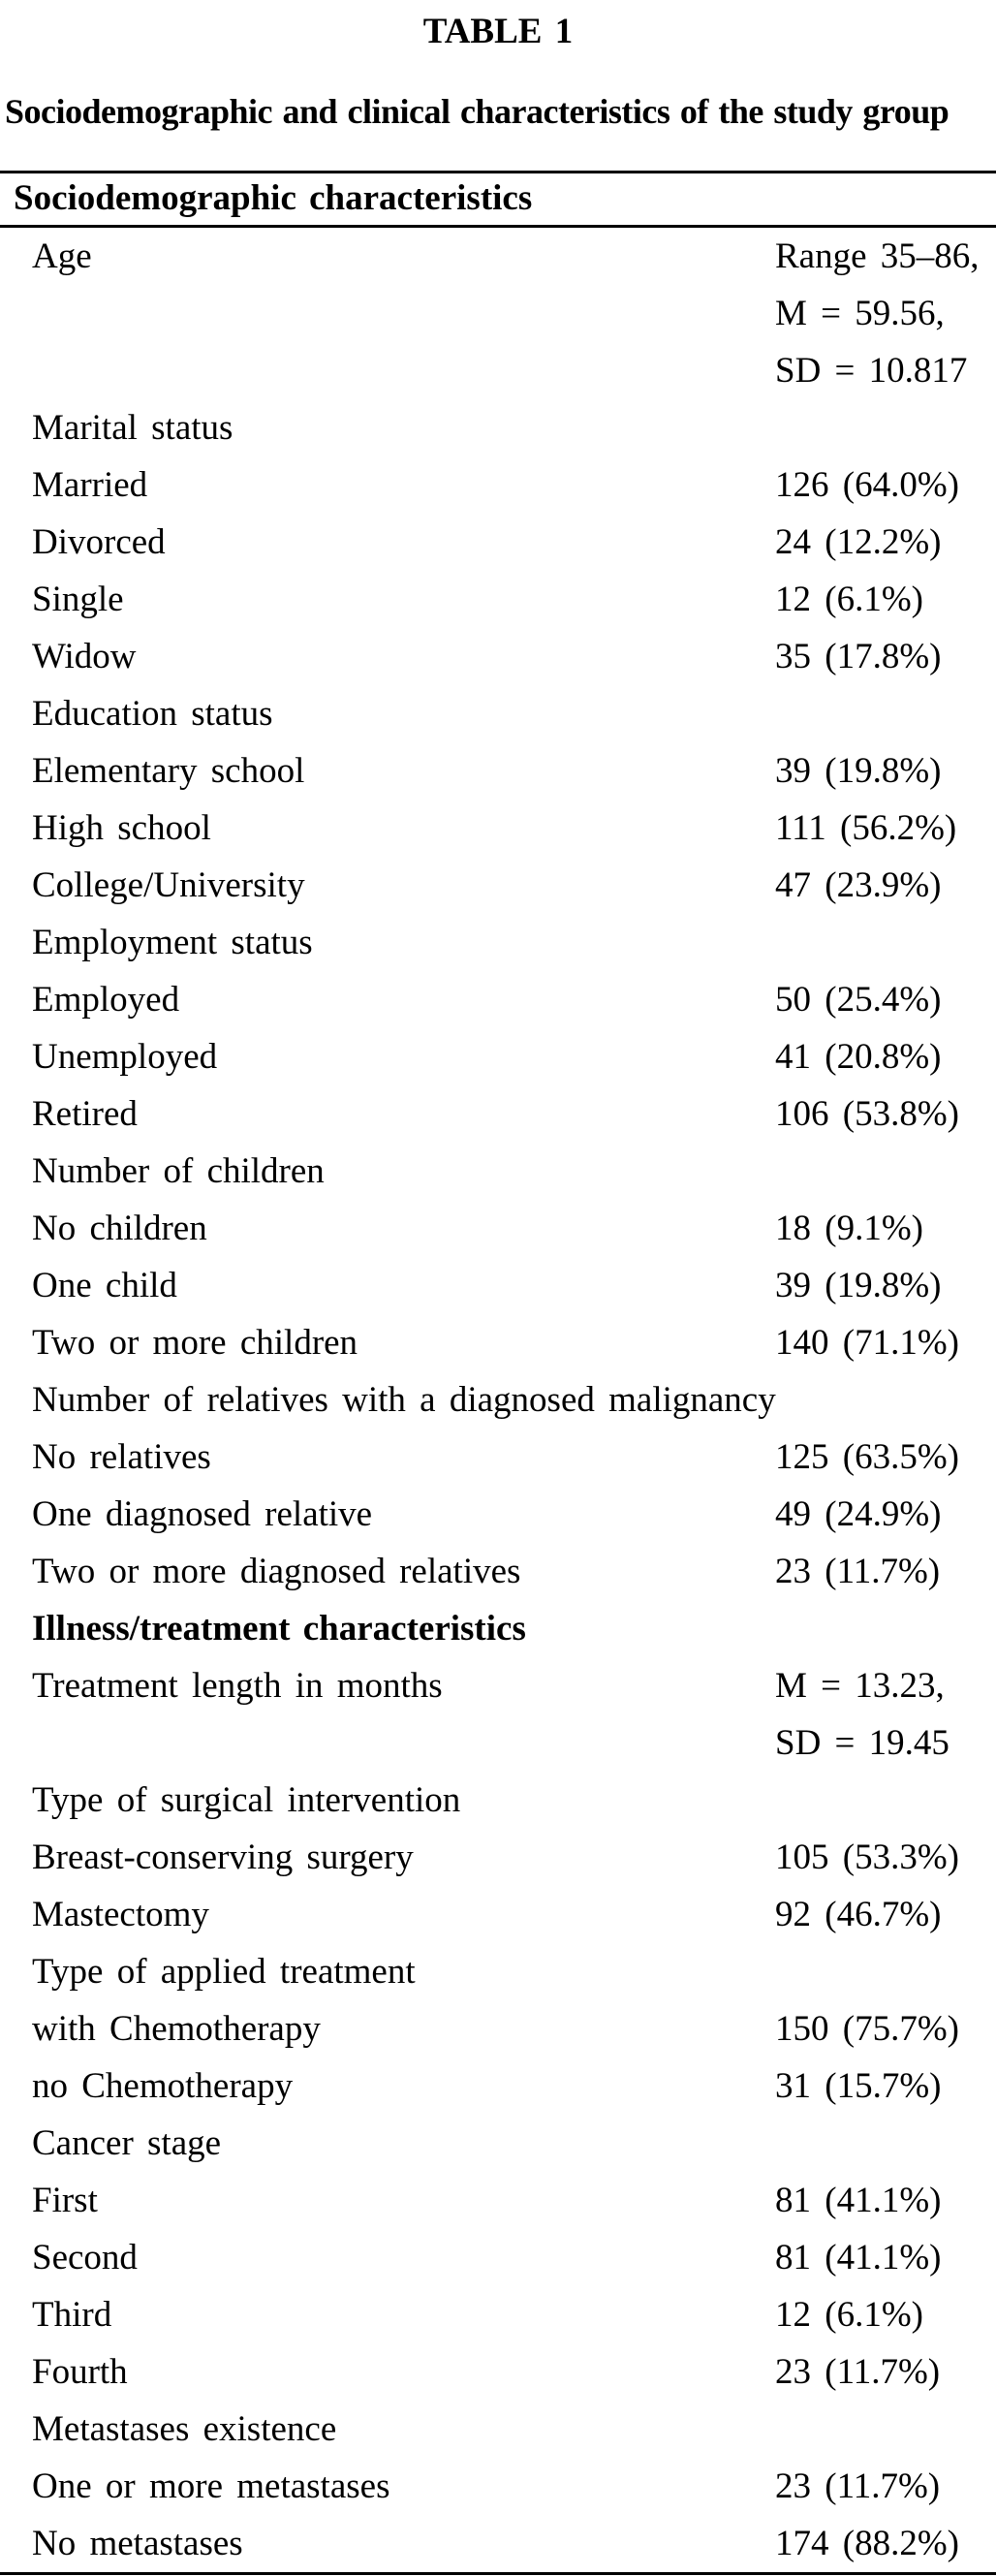  Describe the element at coordinates (498, 1685) in the screenshot. I see `table-row: Treatment length in months M = 13.23,` at that location.